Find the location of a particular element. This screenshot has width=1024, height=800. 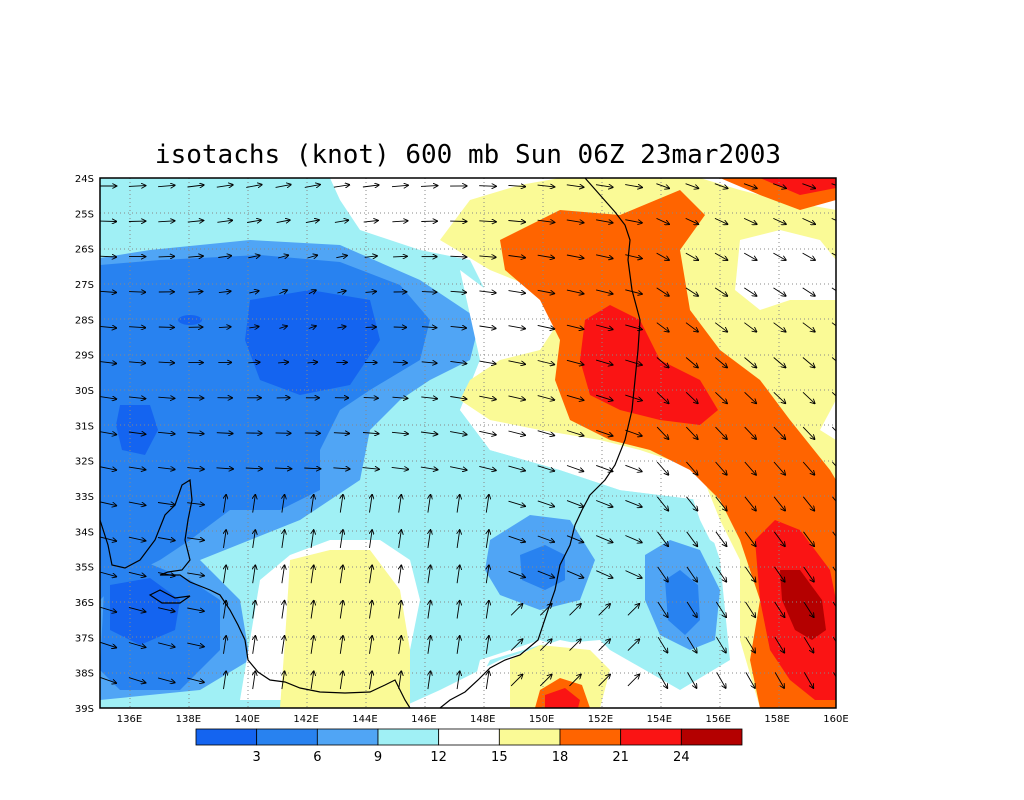

lon-label: 154E is located at coordinates (659, 719).